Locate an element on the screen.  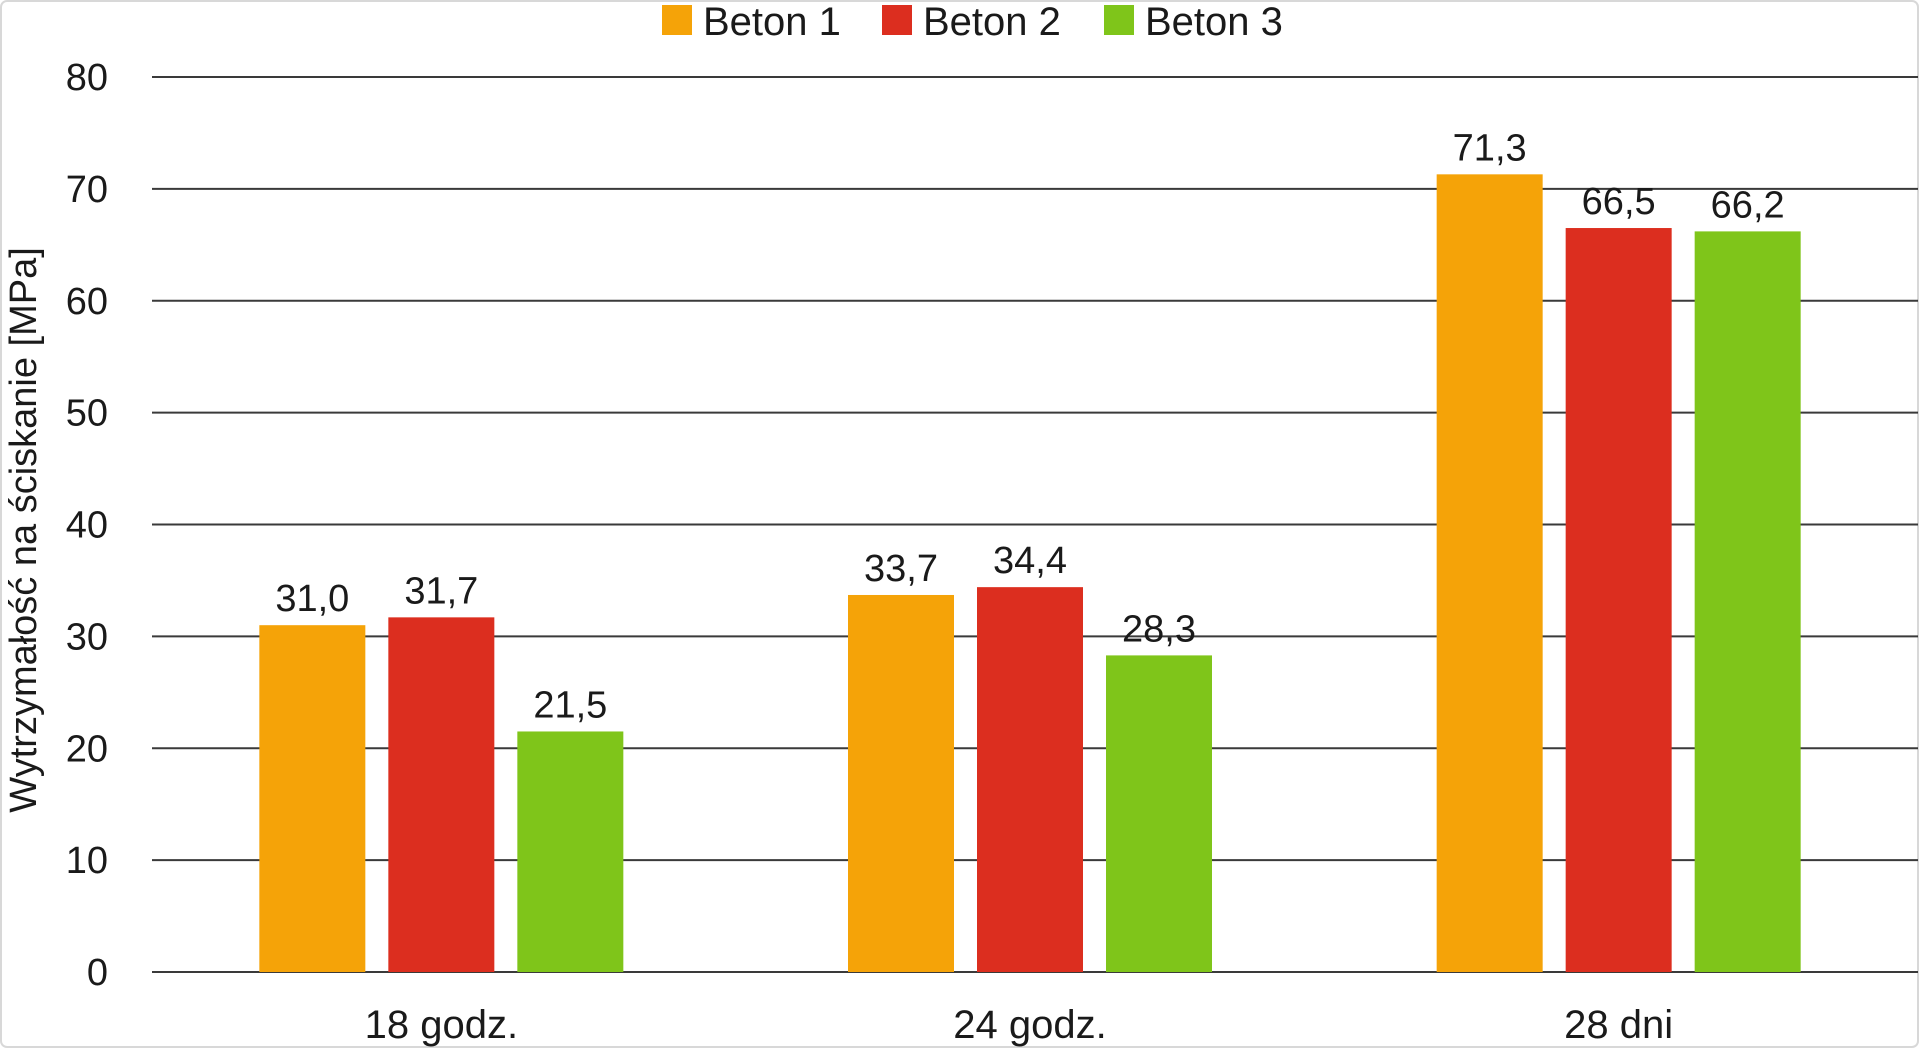
y-axis-ticks: 0 10 20 30 40 50 60 70 80 is located at coordinates (87, 525).